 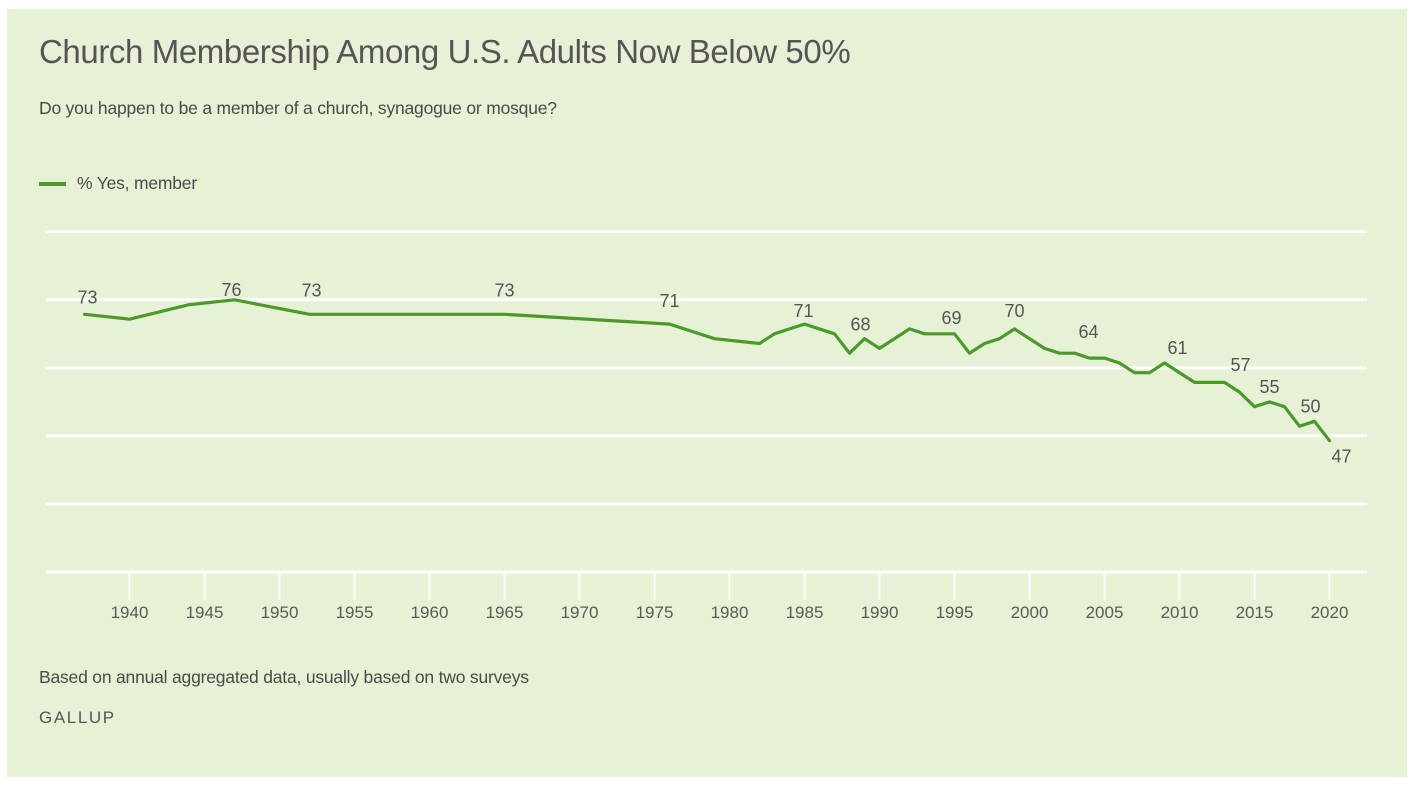 I want to click on x-tick-label: 1945, so click(x=205, y=612).